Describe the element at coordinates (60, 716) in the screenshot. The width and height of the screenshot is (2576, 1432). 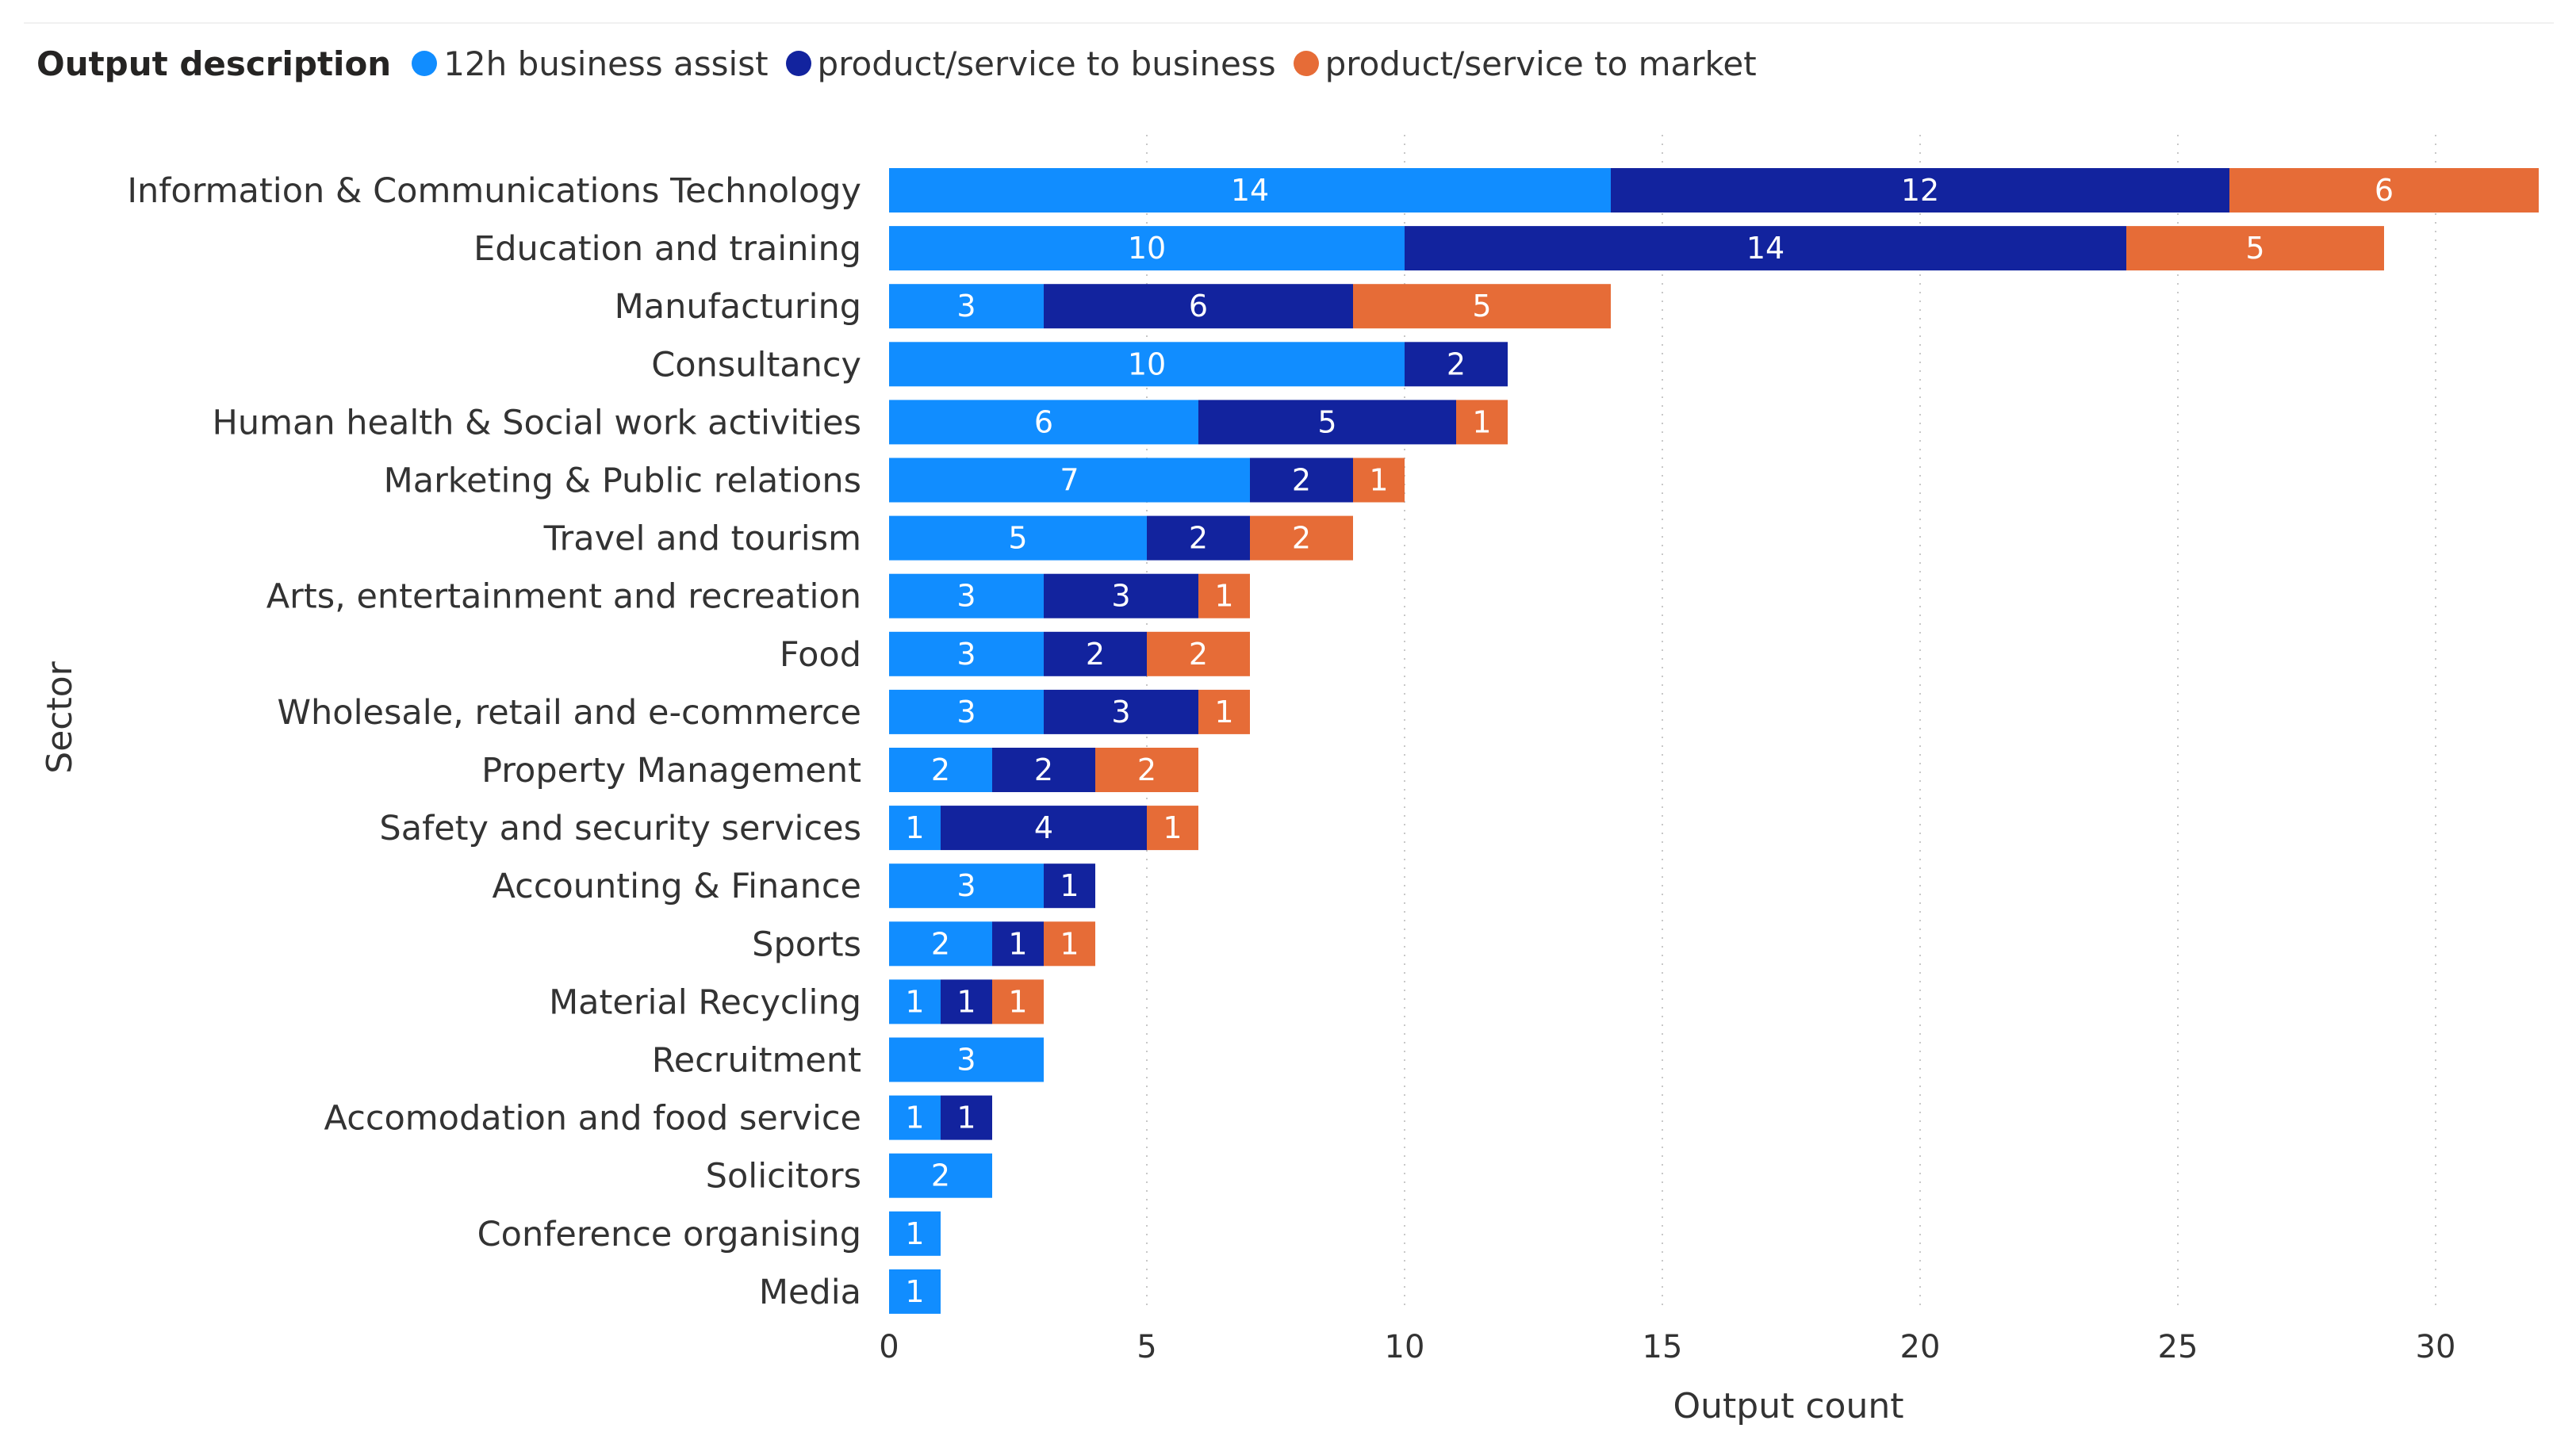
I see `y-axis-title: Sector` at that location.